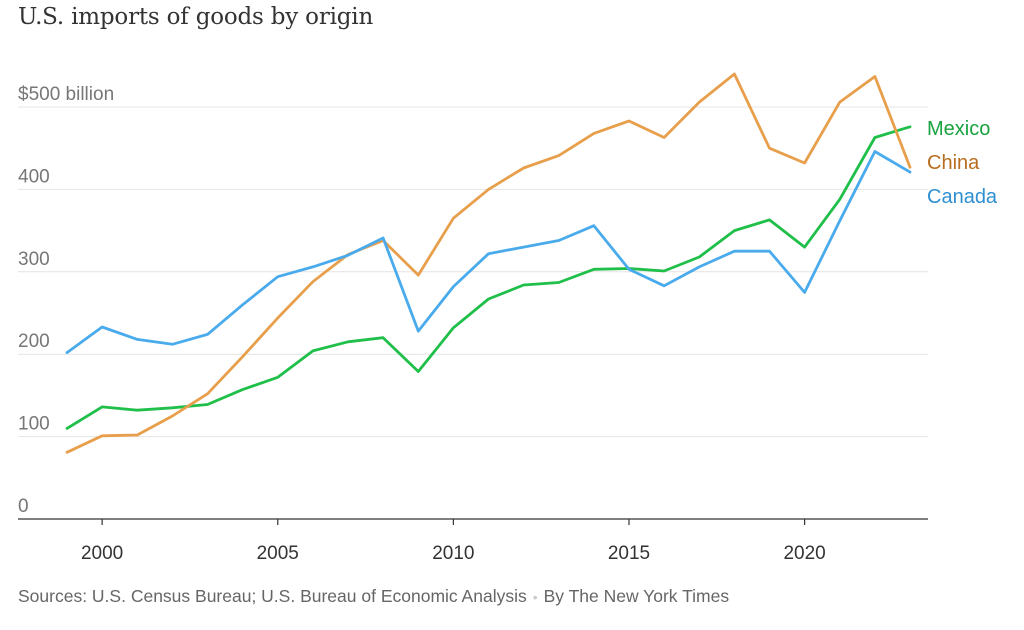 Image resolution: width=1024 pixels, height=630 pixels. What do you see at coordinates (958, 129) in the screenshot?
I see `legend-label-mexico: Mexico` at bounding box center [958, 129].